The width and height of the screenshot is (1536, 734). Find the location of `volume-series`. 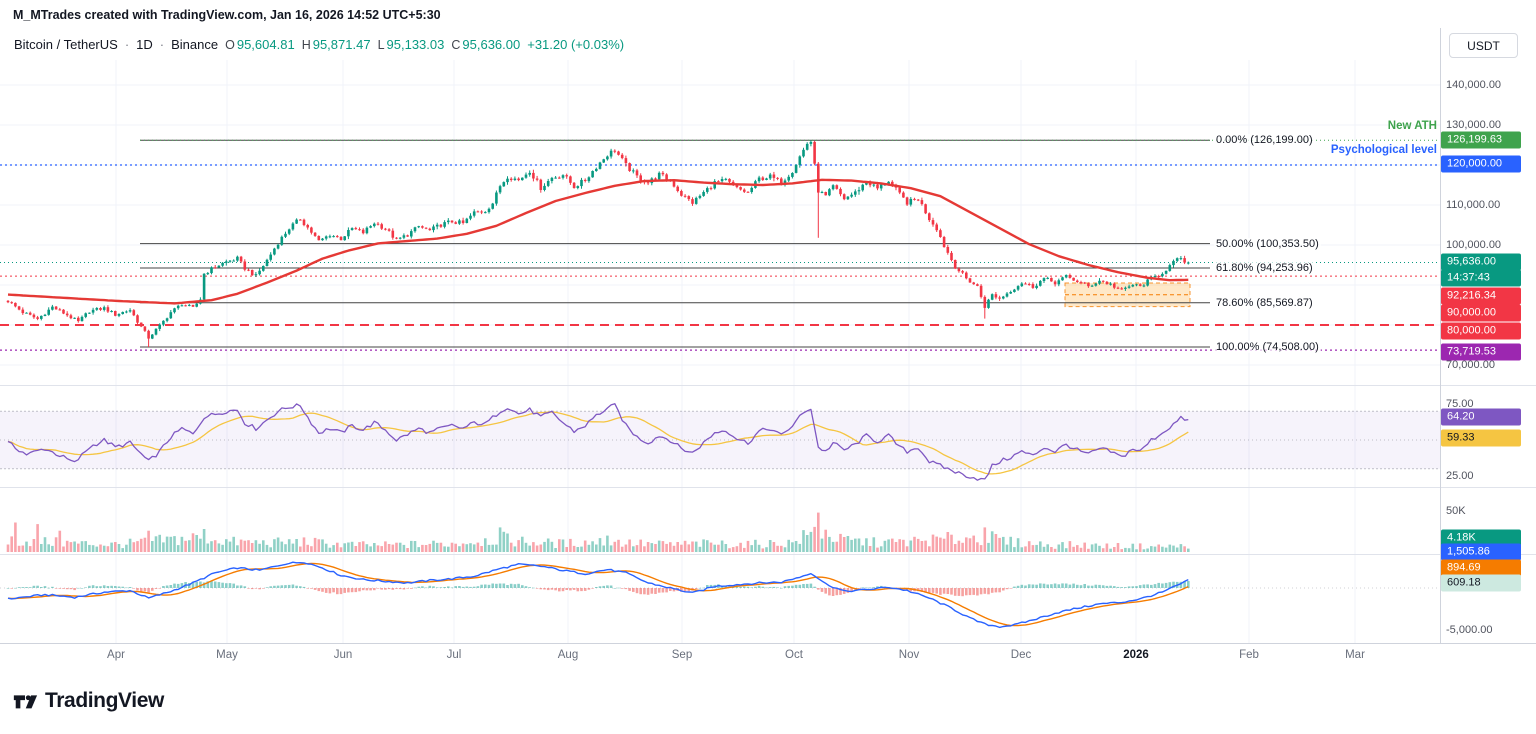

volume-series is located at coordinates (598, 532).